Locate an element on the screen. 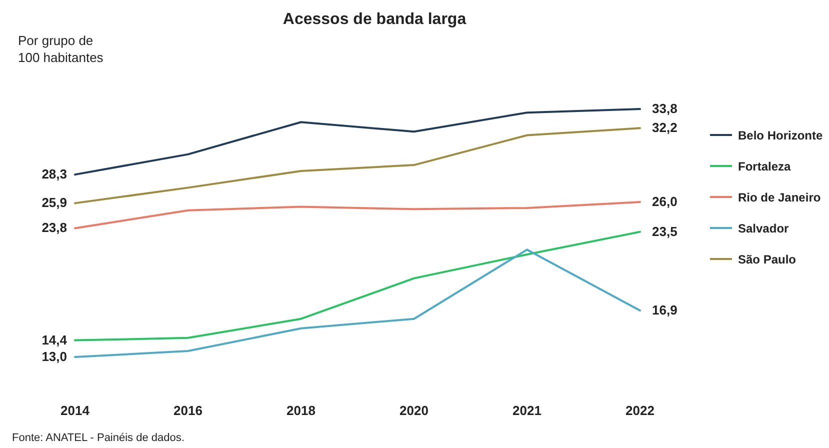 The width and height of the screenshot is (829, 448). x-tick-label: 2021 is located at coordinates (527, 410).